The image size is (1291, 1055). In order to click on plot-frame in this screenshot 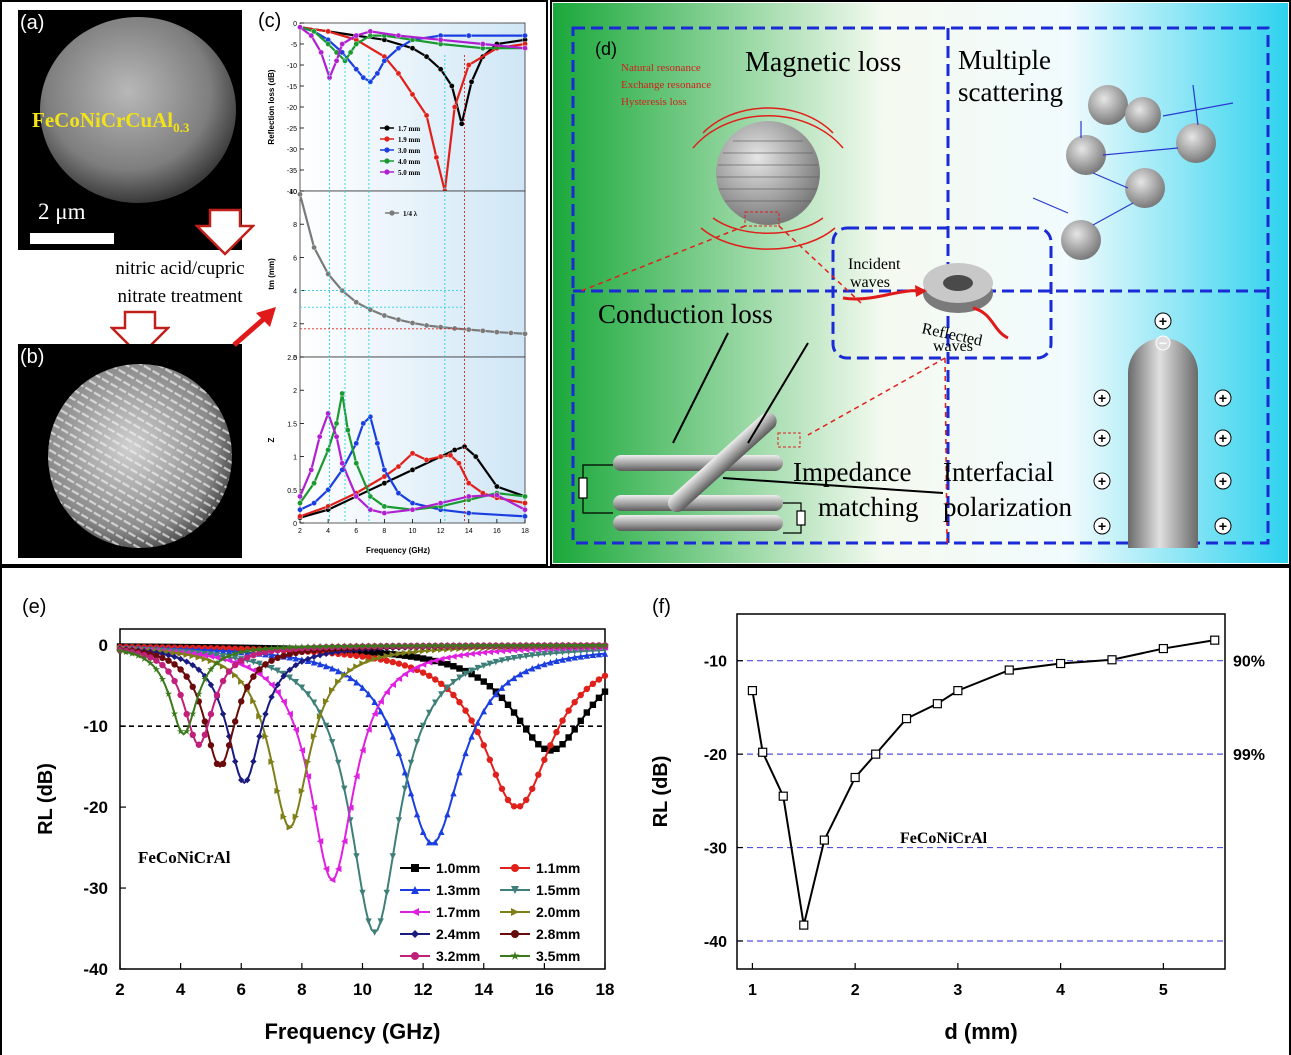, I will do `click(981, 791)`.